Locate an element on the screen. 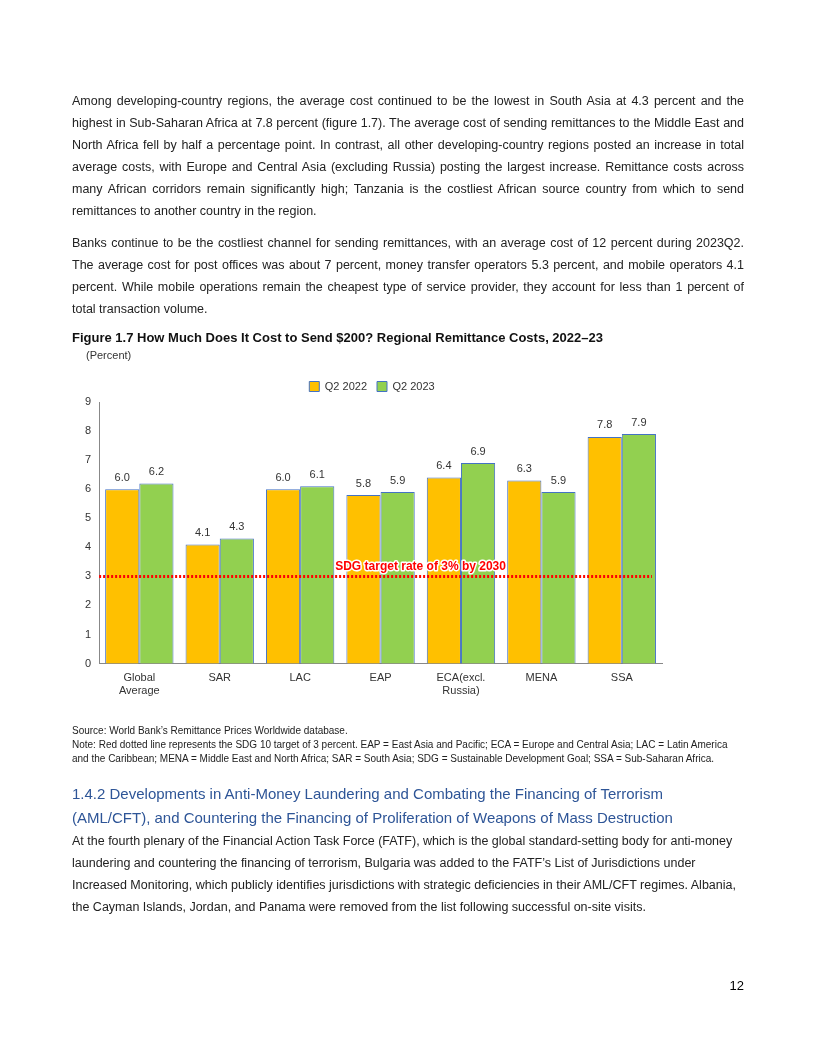 The width and height of the screenshot is (816, 1056). y-tick-label: 0 is located at coordinates (88, 662).